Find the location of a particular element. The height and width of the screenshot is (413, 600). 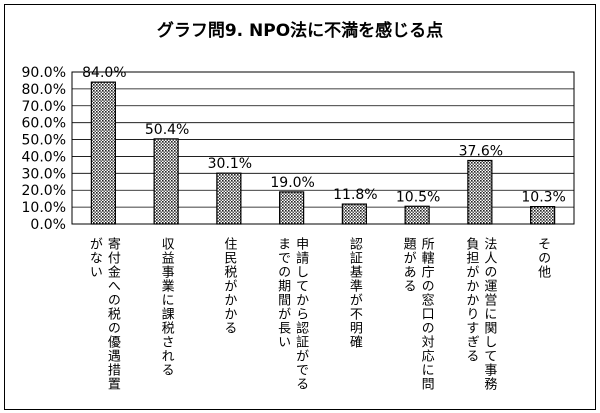

value-label: 37.6% is located at coordinates (481, 151).